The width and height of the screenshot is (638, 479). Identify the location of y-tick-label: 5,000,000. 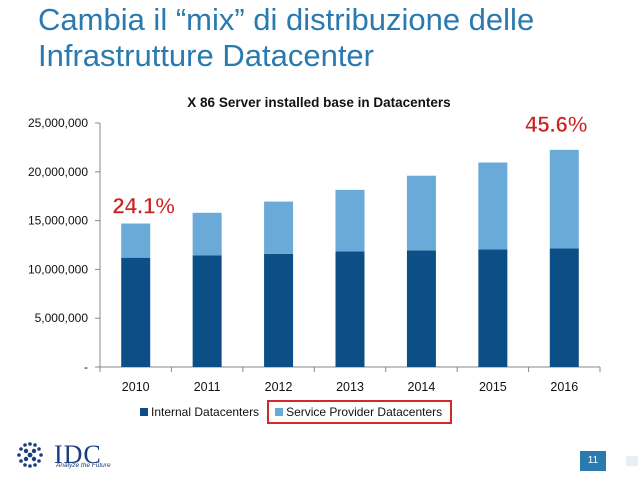
(62, 318).